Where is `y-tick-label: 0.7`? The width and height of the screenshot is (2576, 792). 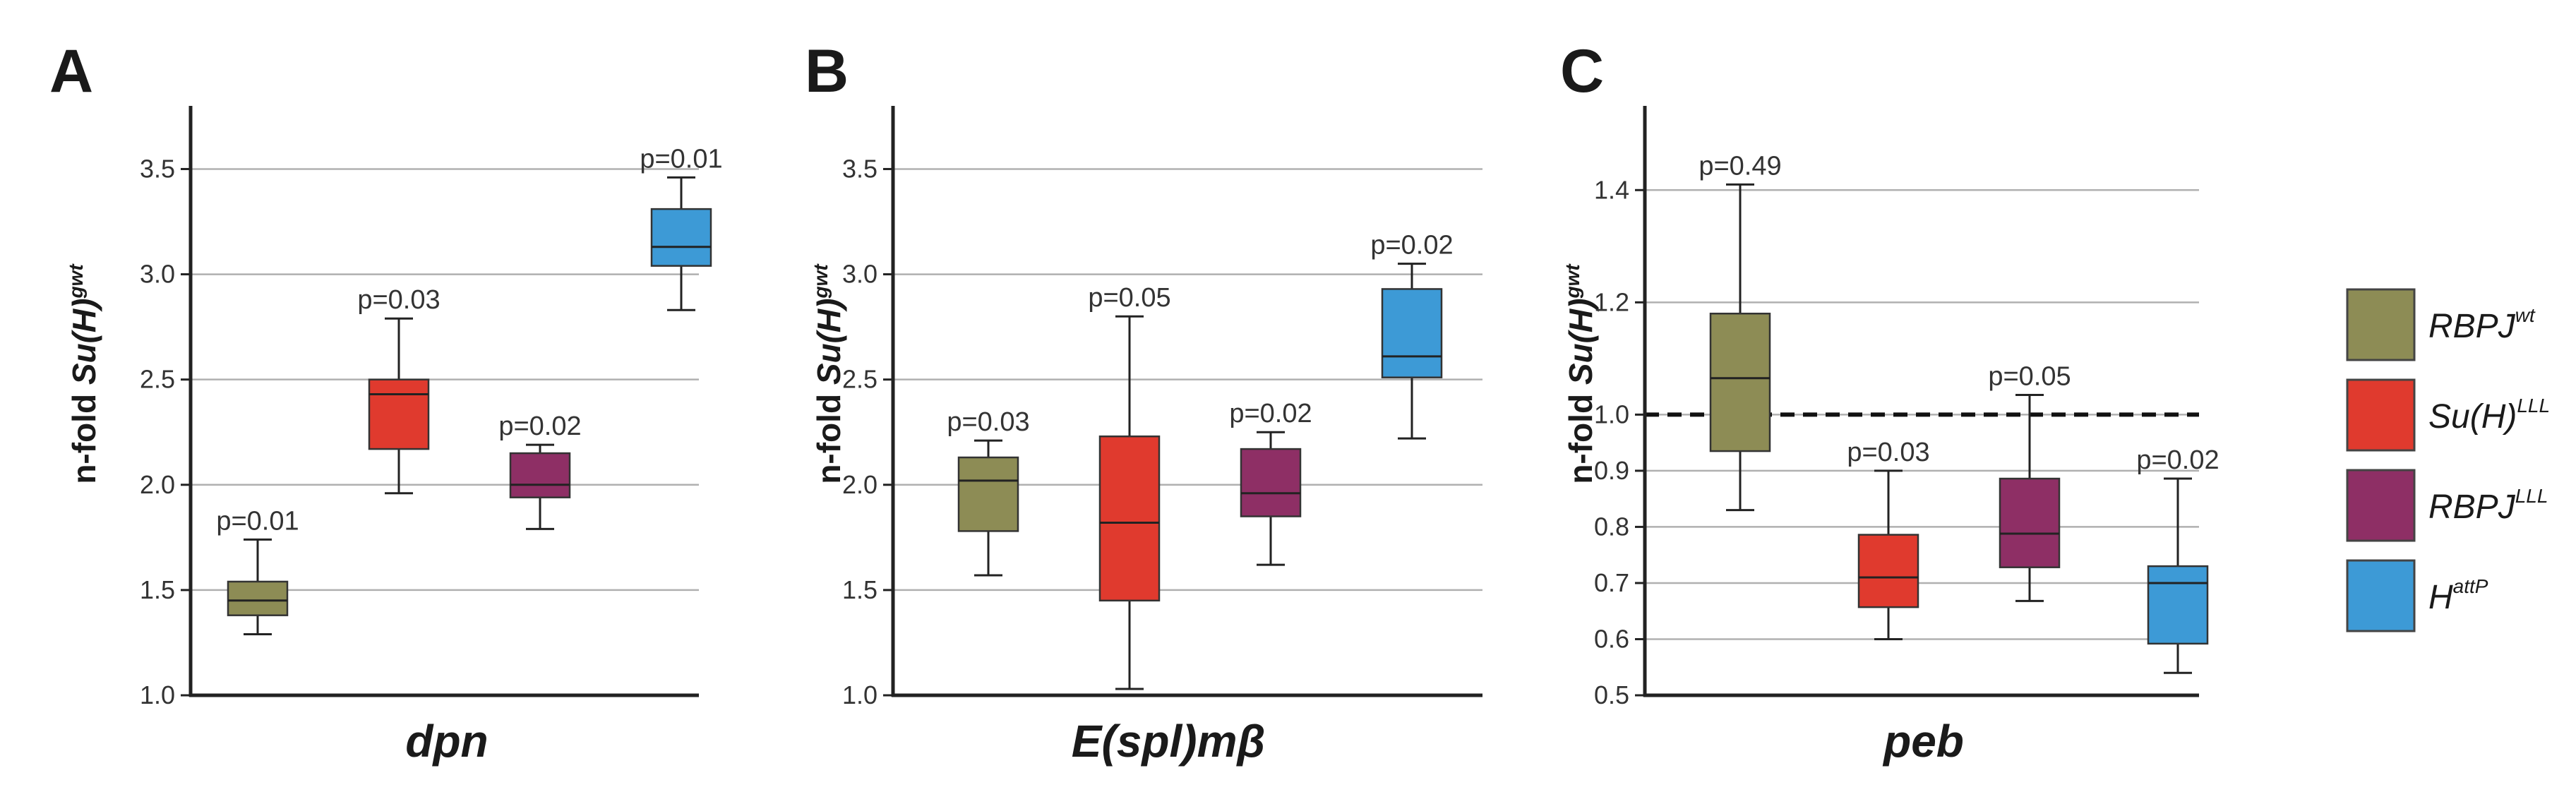 y-tick-label: 0.7 is located at coordinates (1611, 583).